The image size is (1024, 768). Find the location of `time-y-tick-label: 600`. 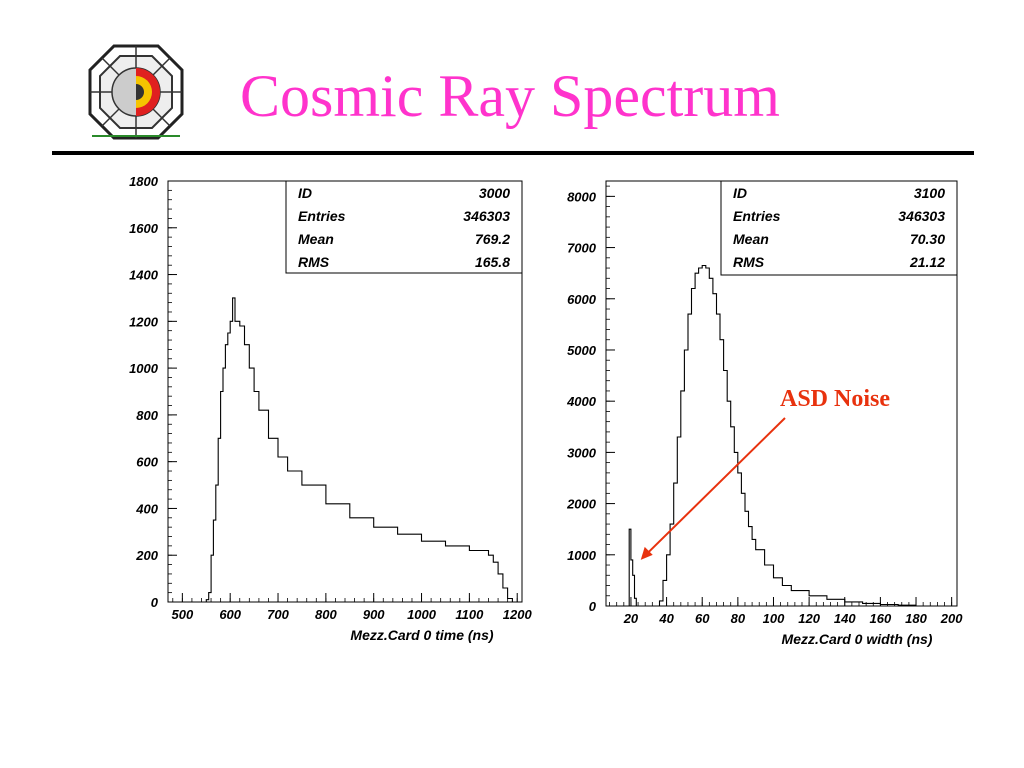

time-y-tick-label: 600 is located at coordinates (147, 462).